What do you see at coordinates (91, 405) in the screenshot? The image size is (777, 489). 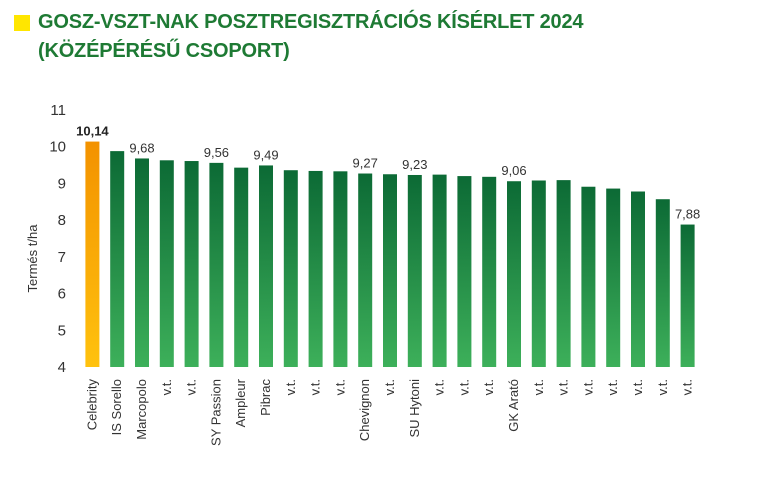 I see `category-label: Celebrity` at bounding box center [91, 405].